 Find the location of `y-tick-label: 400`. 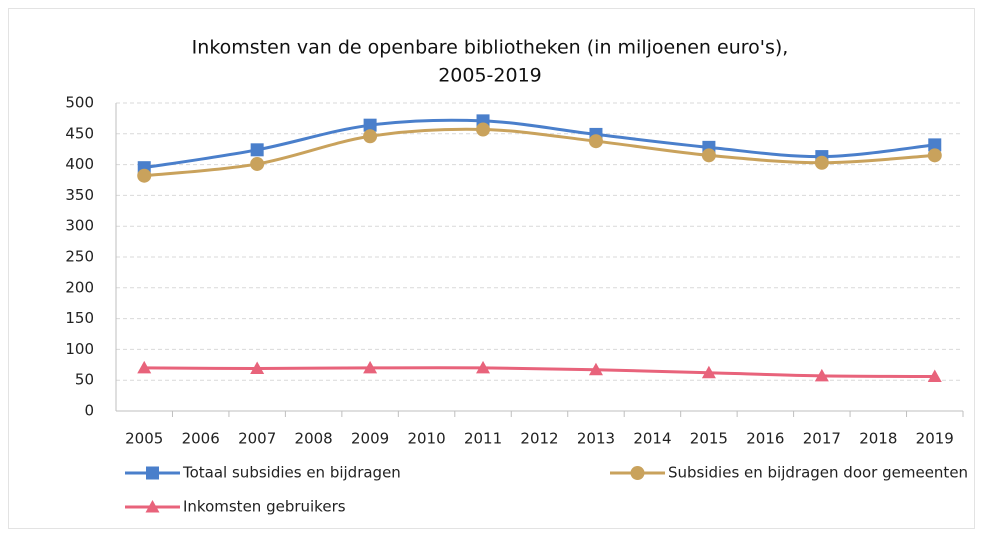

y-tick-label: 400 is located at coordinates (79, 164).